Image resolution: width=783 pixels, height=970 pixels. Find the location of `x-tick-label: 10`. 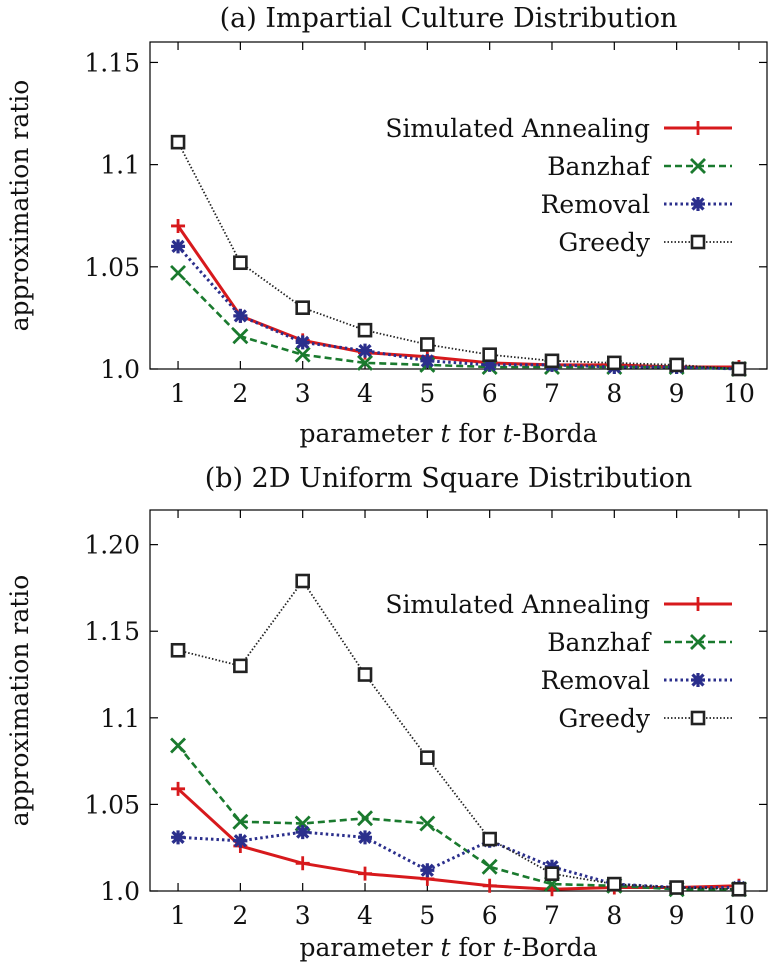

x-tick-label: 10 is located at coordinates (739, 915).